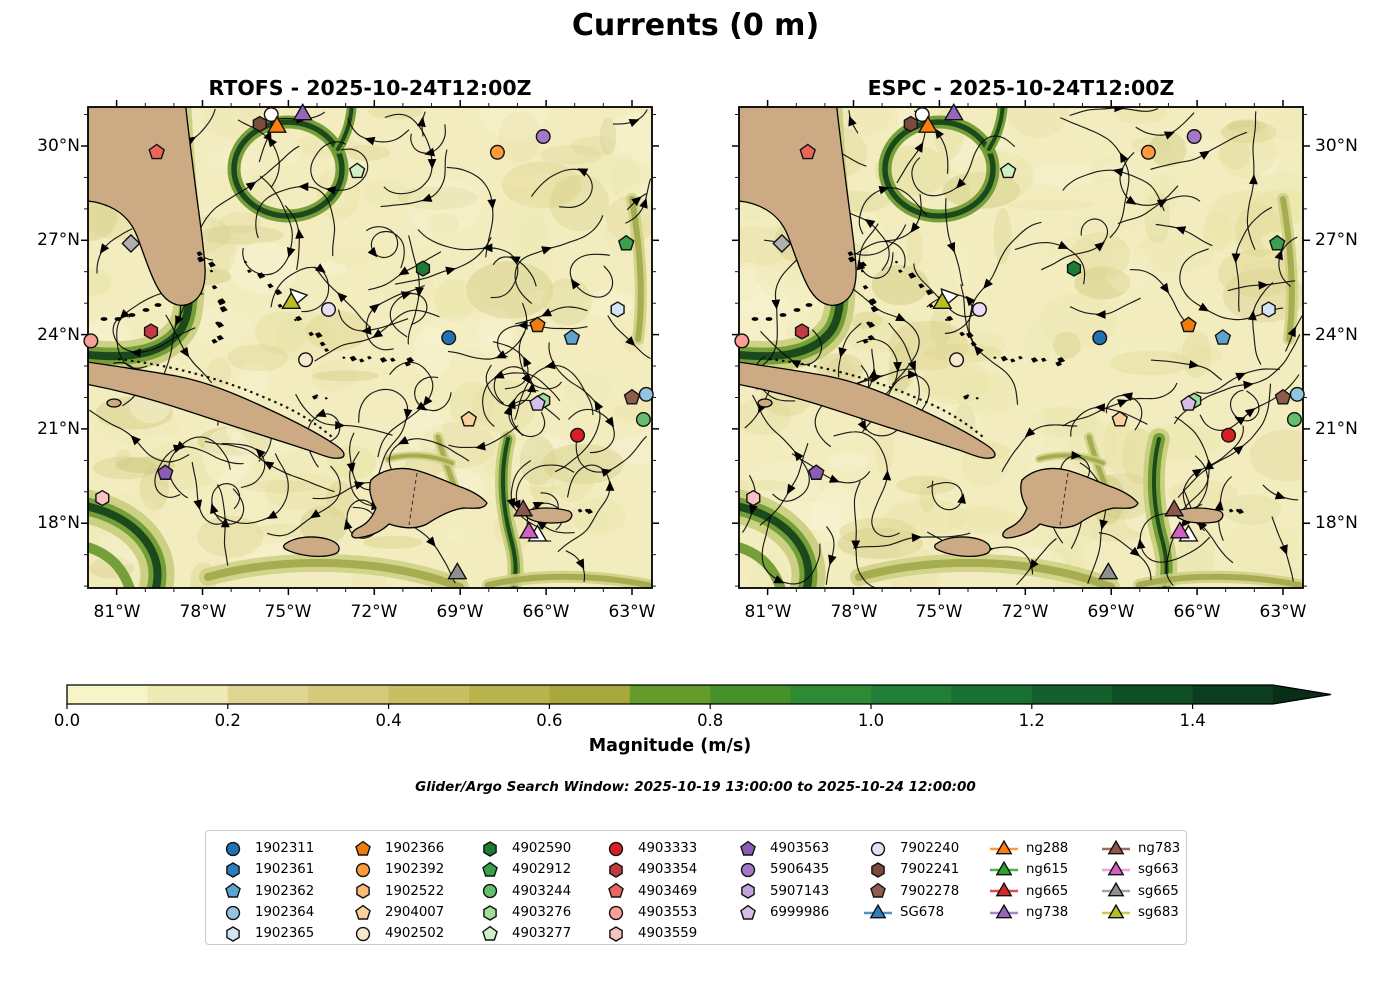 The image size is (1391, 986). Describe the element at coordinates (930, 870) in the screenshot. I see `legend-entry-label: 7902241` at that location.